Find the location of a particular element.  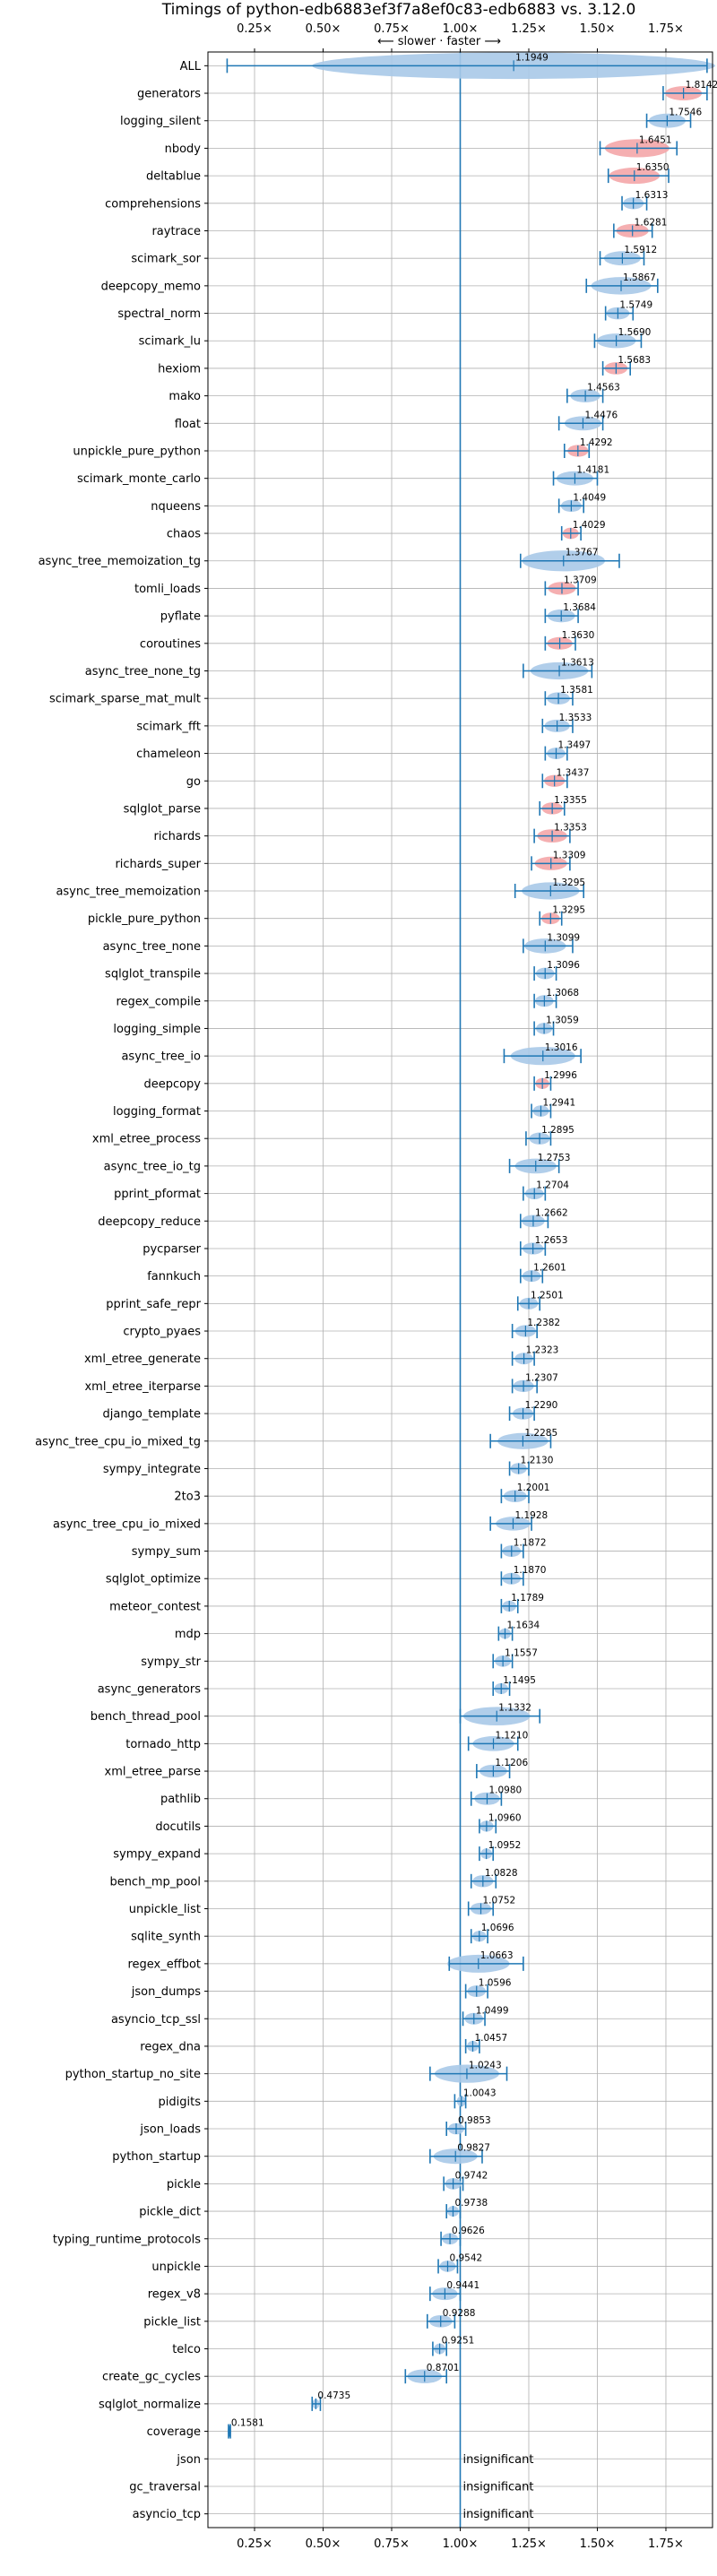

benchmark-label: deepcopy is located at coordinates (172, 1084).